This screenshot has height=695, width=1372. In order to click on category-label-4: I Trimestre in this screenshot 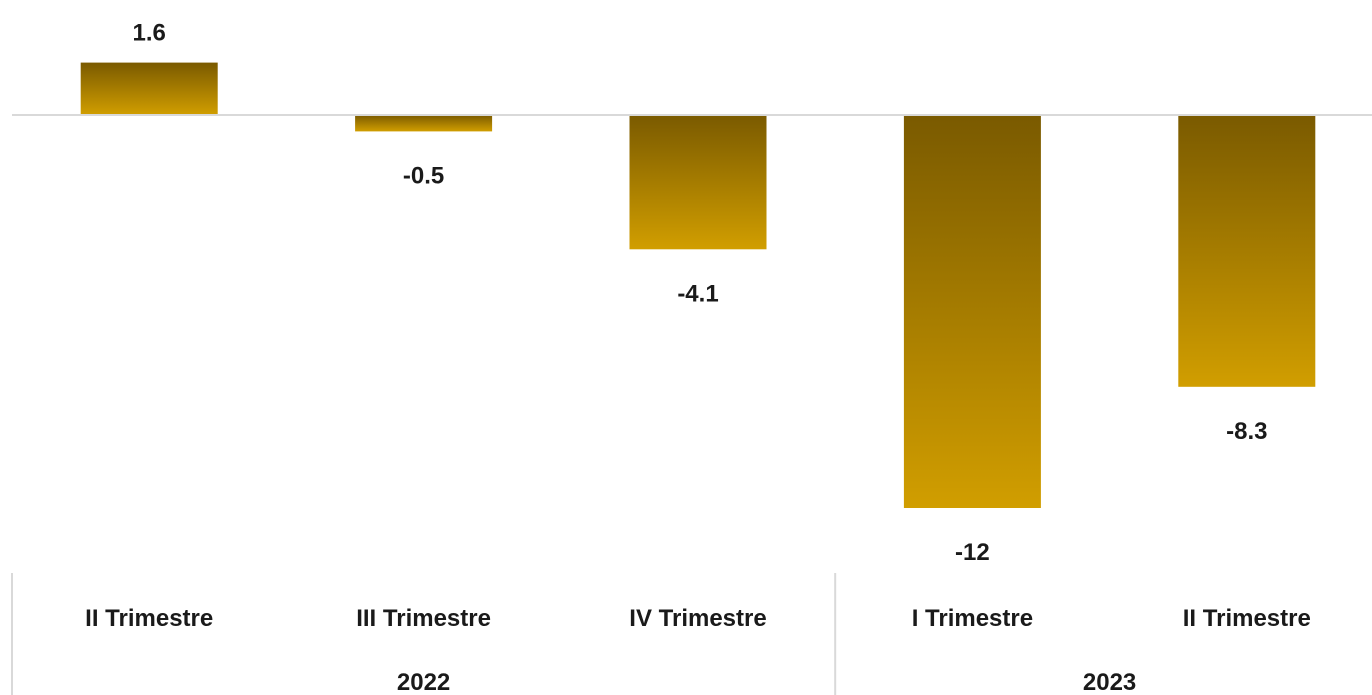, I will do `click(972, 618)`.